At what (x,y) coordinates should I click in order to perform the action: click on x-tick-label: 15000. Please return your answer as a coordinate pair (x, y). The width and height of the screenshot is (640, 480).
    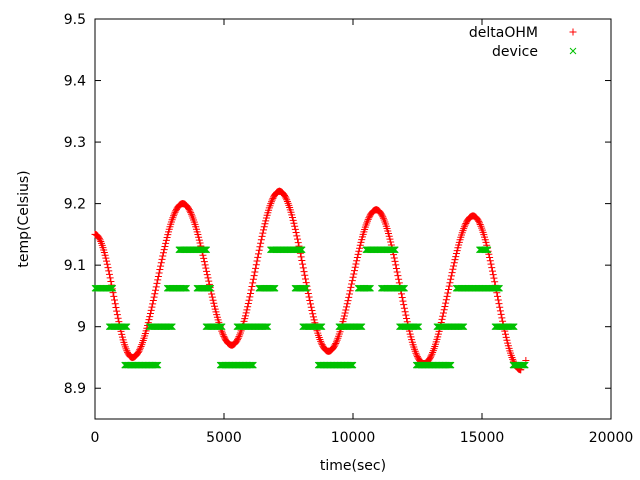
    Looking at the image, I should click on (482, 438).